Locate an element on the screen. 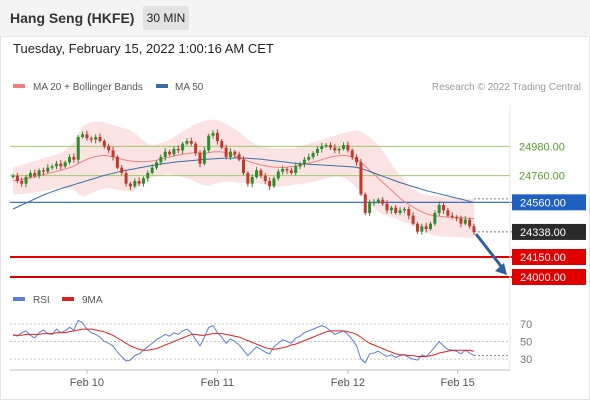 This screenshot has height=400, width=590. last-price-box is located at coordinates (549, 231).